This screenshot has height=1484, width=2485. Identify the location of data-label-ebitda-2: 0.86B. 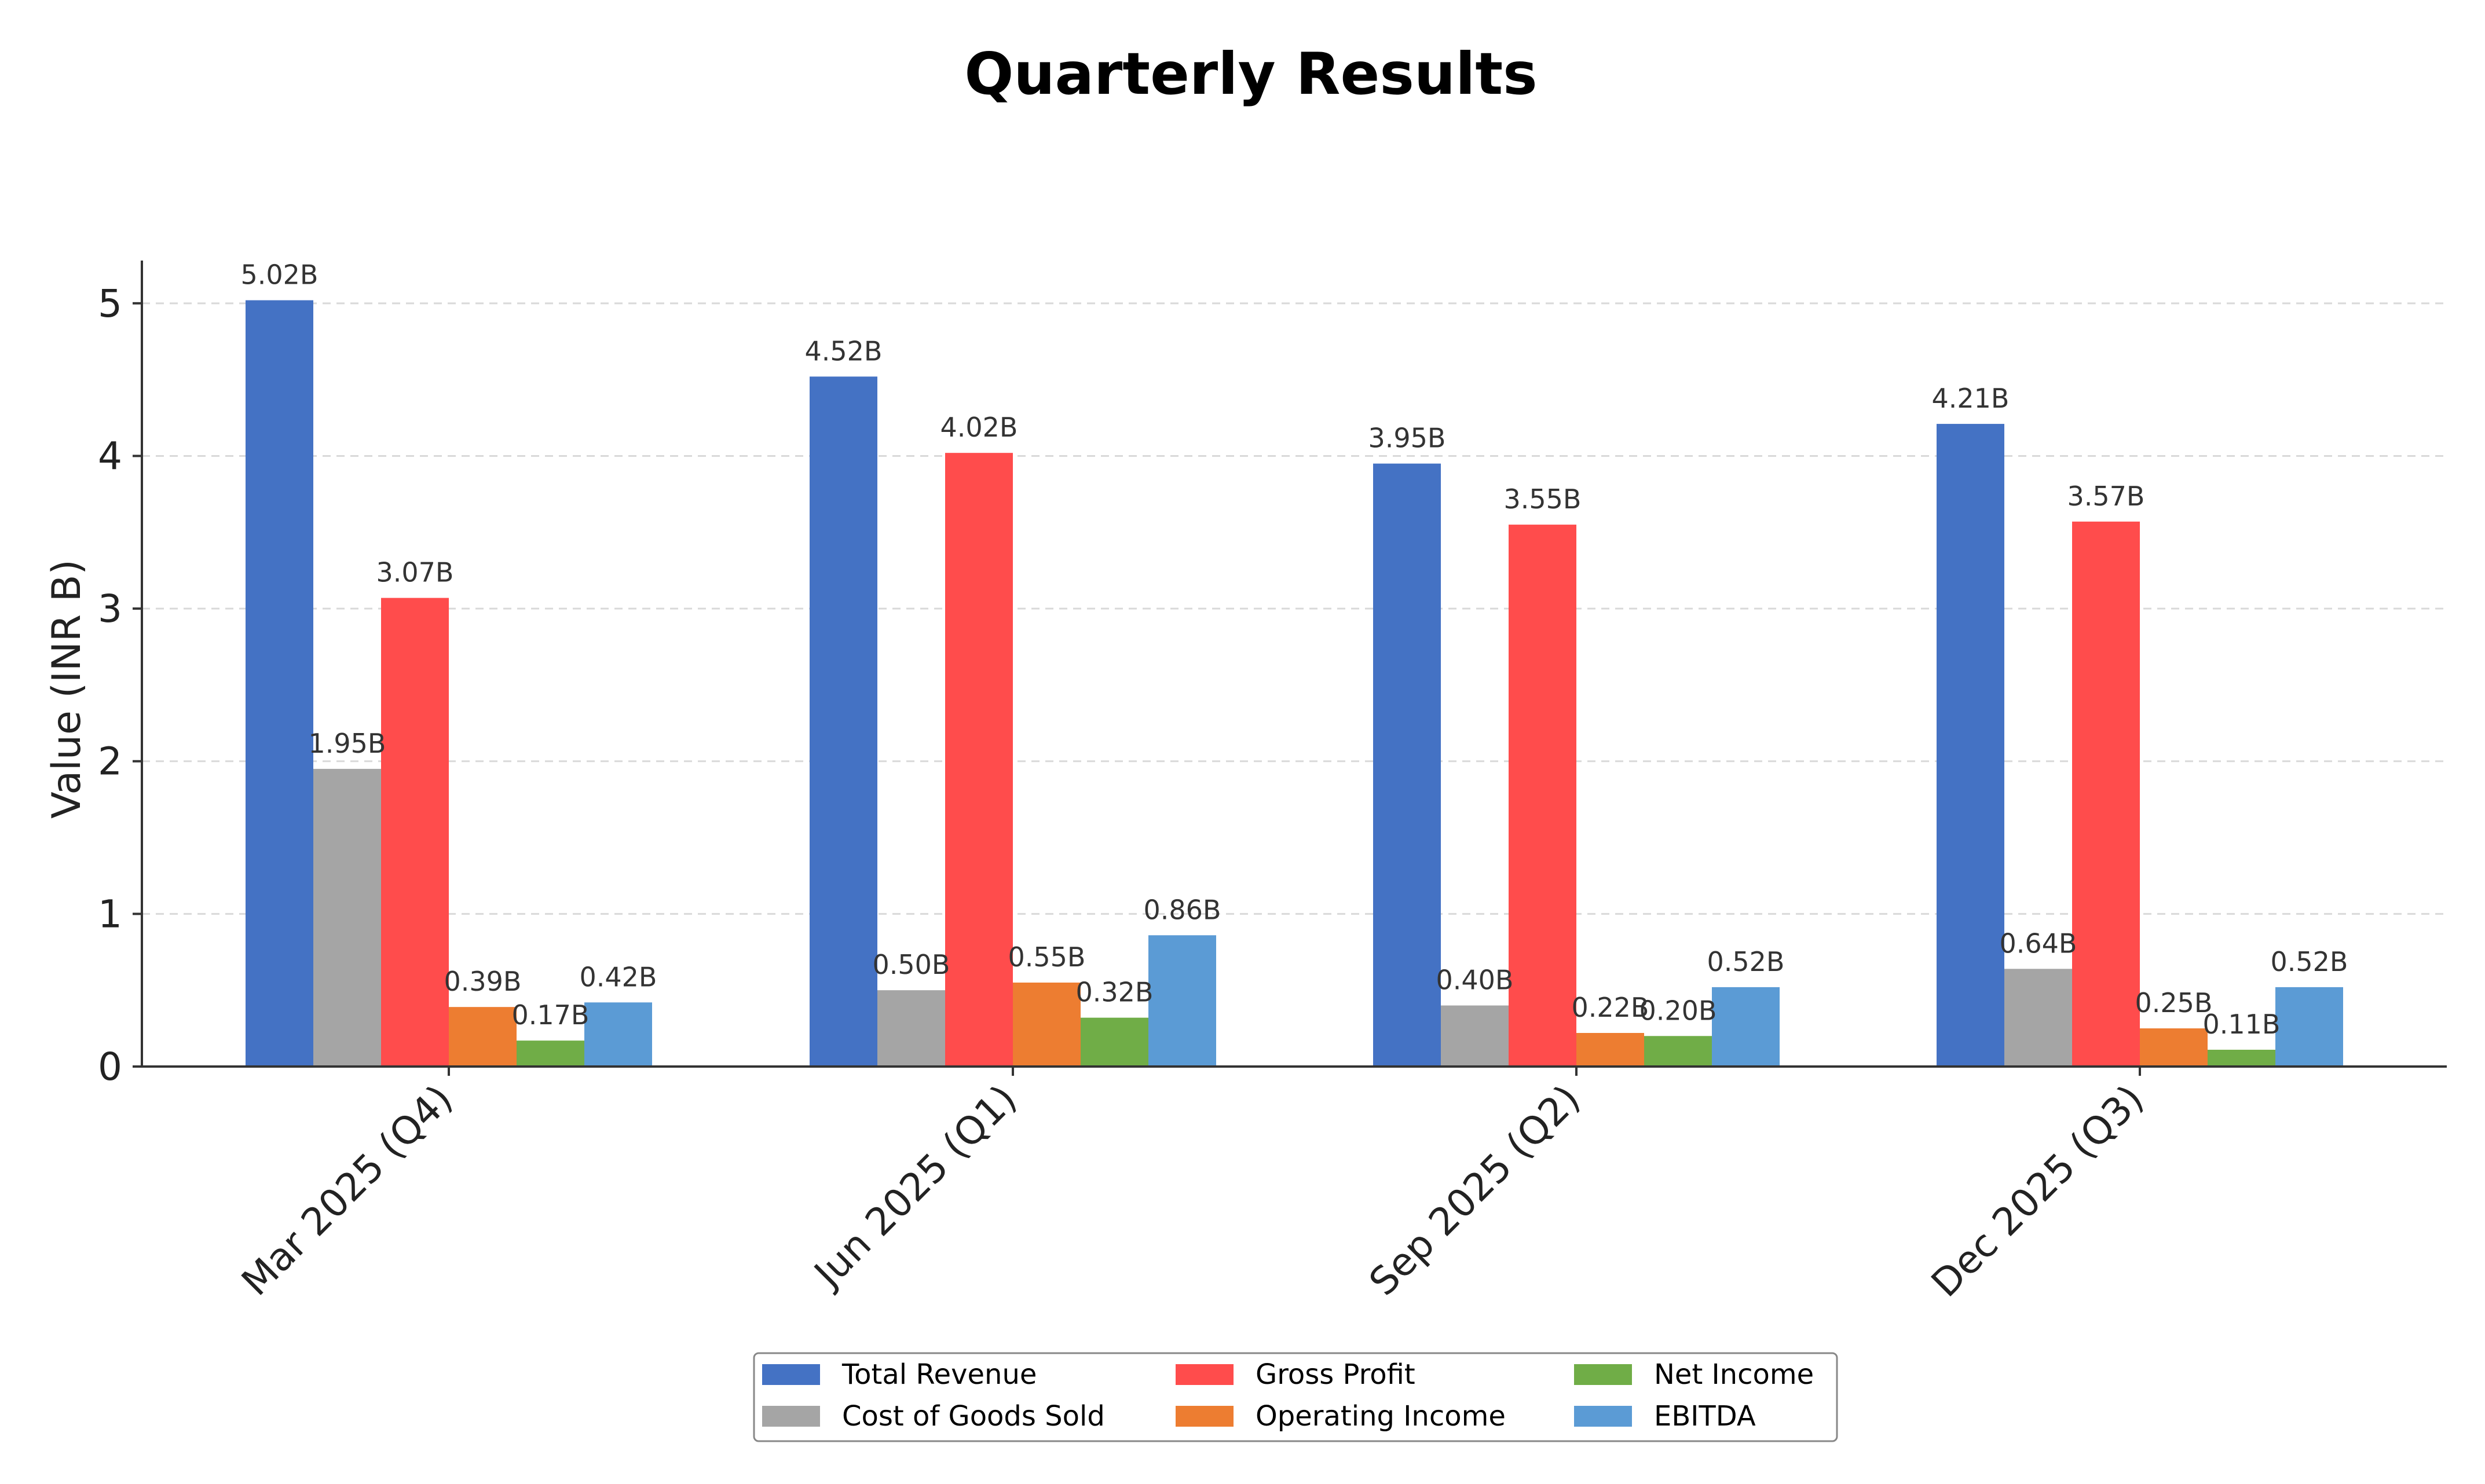
(1182, 909).